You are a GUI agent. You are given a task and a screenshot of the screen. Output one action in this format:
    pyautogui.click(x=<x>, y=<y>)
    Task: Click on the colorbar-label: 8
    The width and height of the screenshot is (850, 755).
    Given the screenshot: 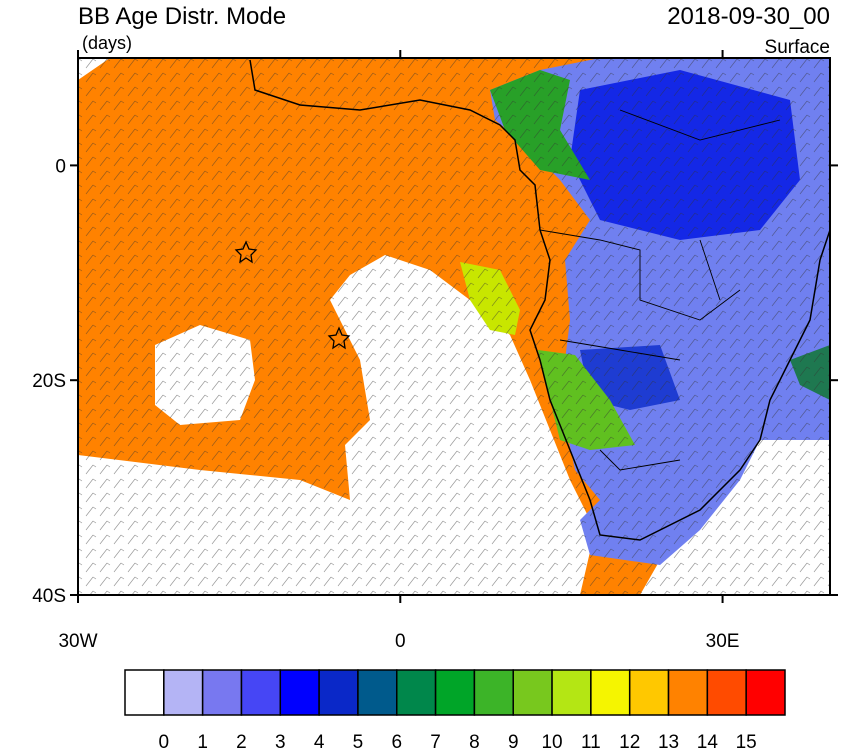 What is the action you would take?
    pyautogui.click(x=474, y=741)
    